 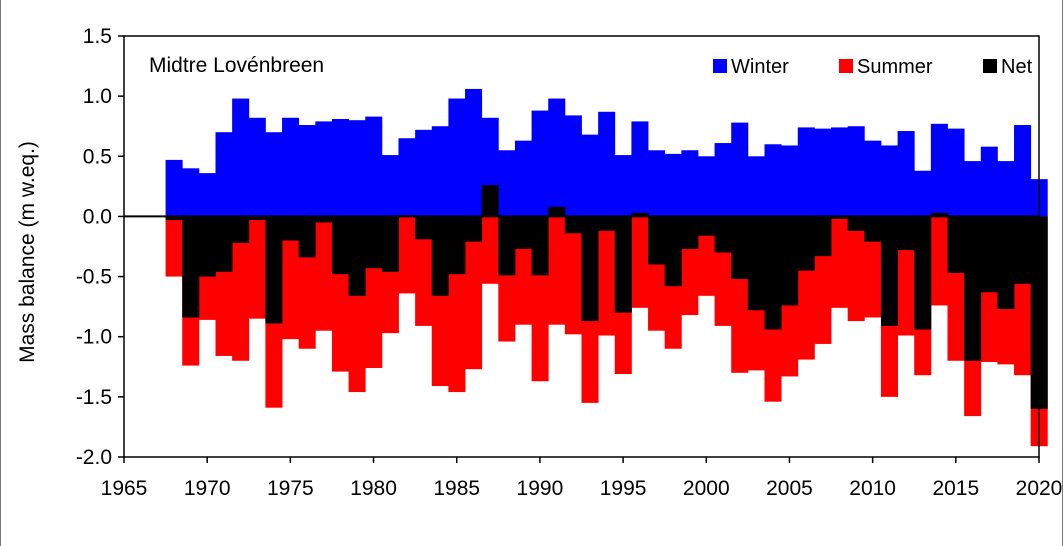 What do you see at coordinates (540, 488) in the screenshot?
I see `x-tick-label: 1990` at bounding box center [540, 488].